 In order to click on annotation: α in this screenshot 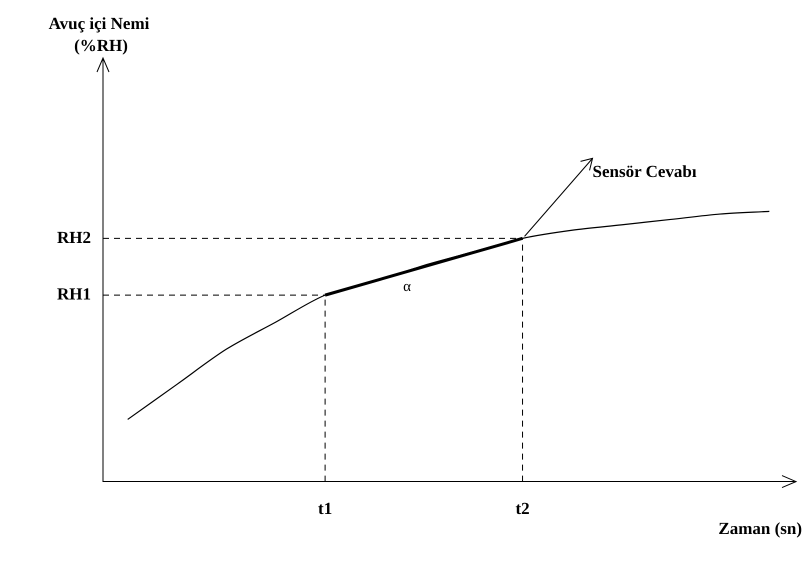, I will do `click(407, 287)`.